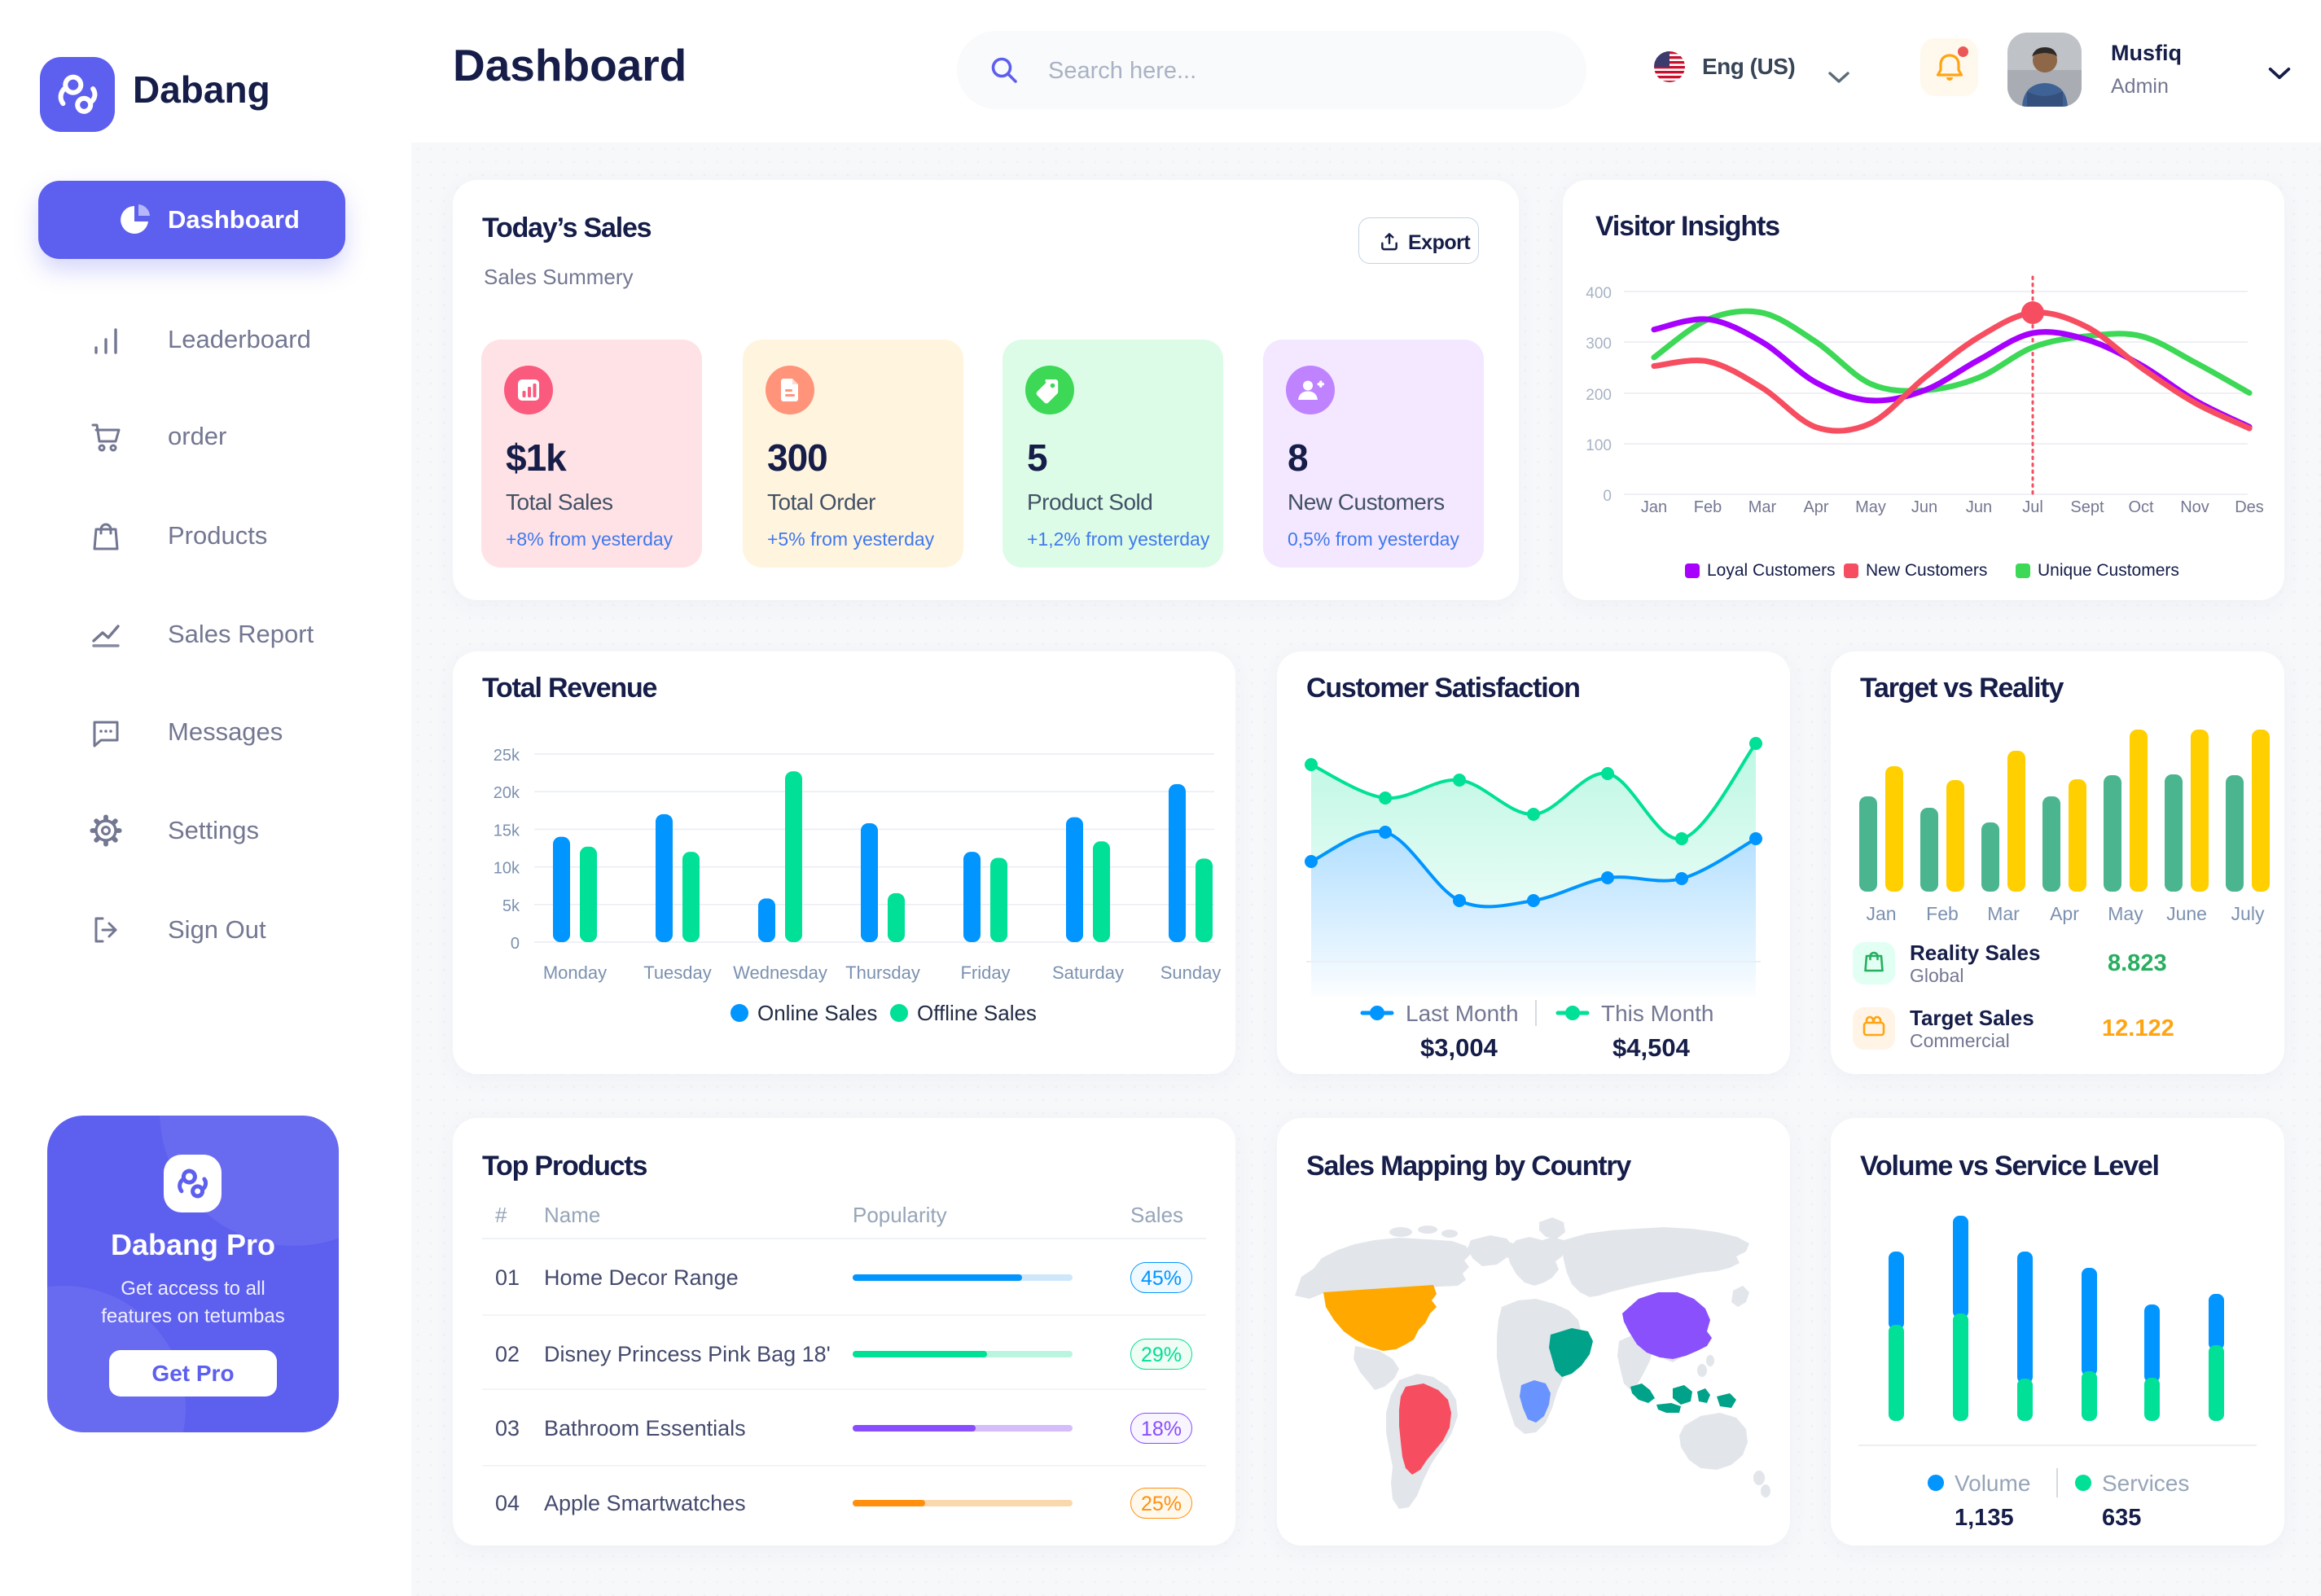  Describe the element at coordinates (817, 1013) in the screenshot. I see `svg-text: Online Sales` at that location.